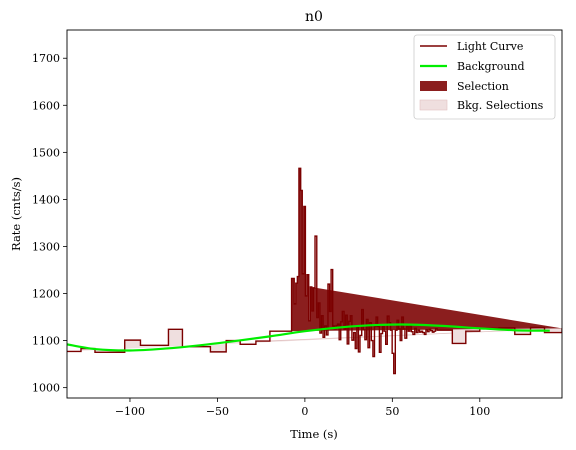 This screenshot has height=450, width=576. Describe the element at coordinates (433, 86) in the screenshot. I see `legend-swatch-selection` at that location.